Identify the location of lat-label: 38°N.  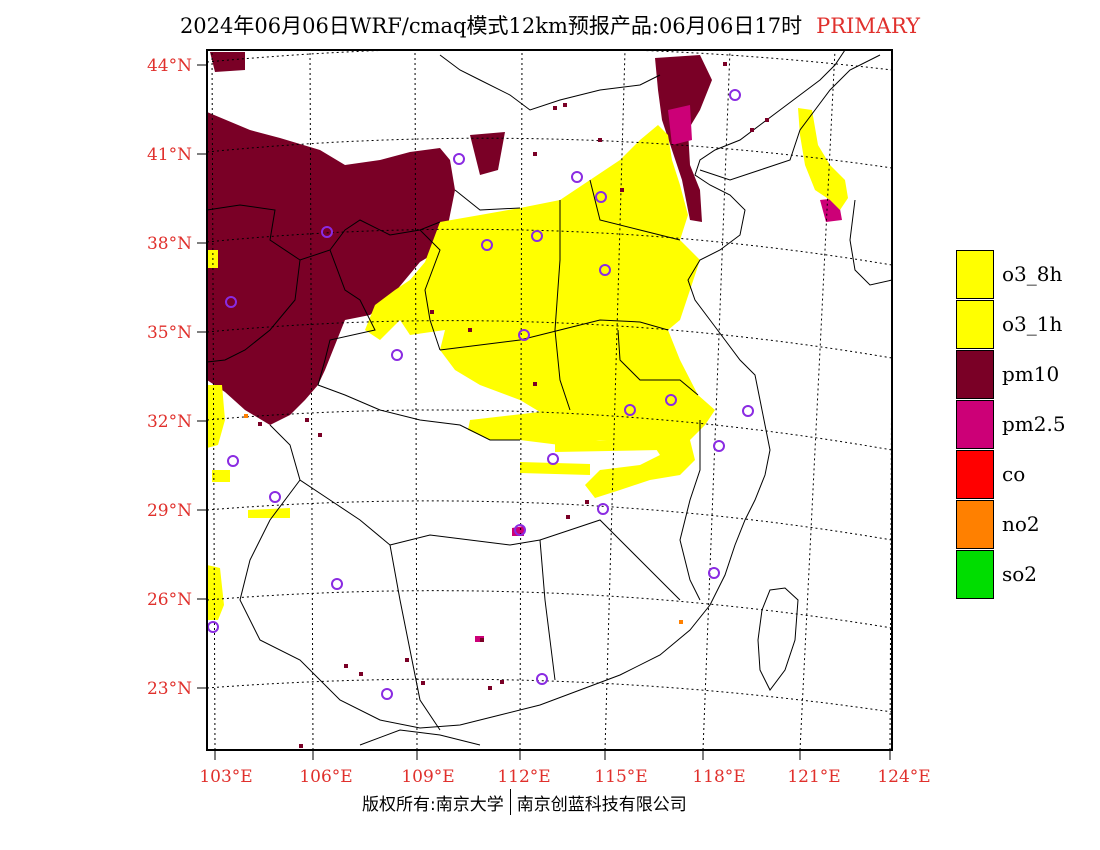
(169, 244).